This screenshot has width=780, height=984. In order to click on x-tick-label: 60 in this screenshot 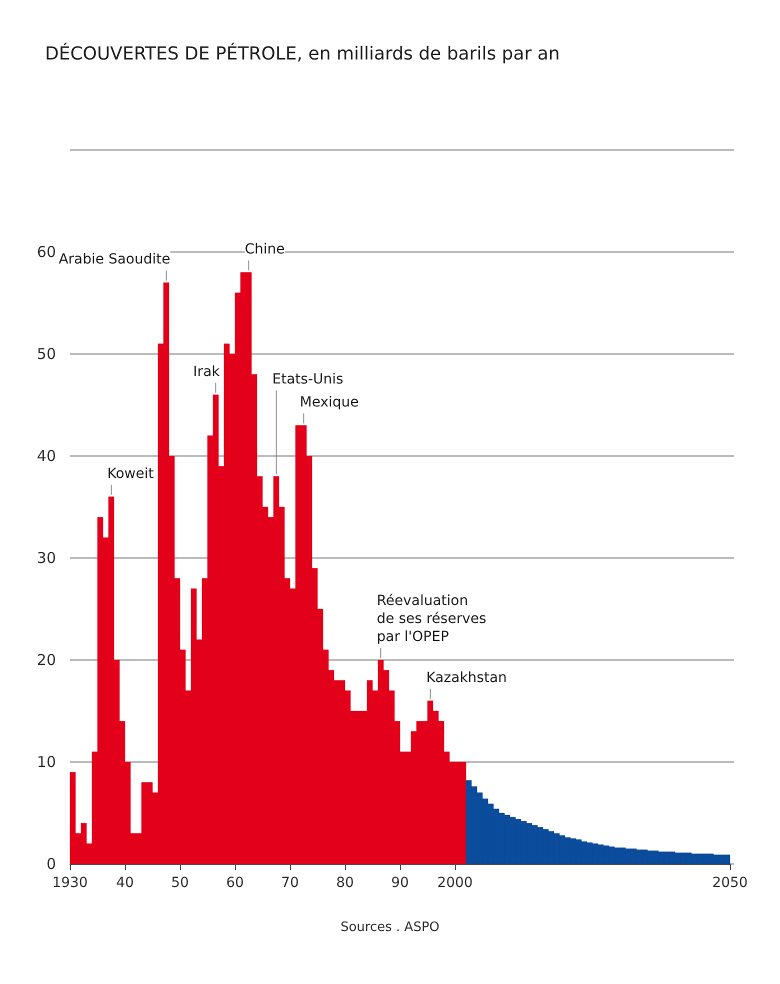, I will do `click(235, 883)`.